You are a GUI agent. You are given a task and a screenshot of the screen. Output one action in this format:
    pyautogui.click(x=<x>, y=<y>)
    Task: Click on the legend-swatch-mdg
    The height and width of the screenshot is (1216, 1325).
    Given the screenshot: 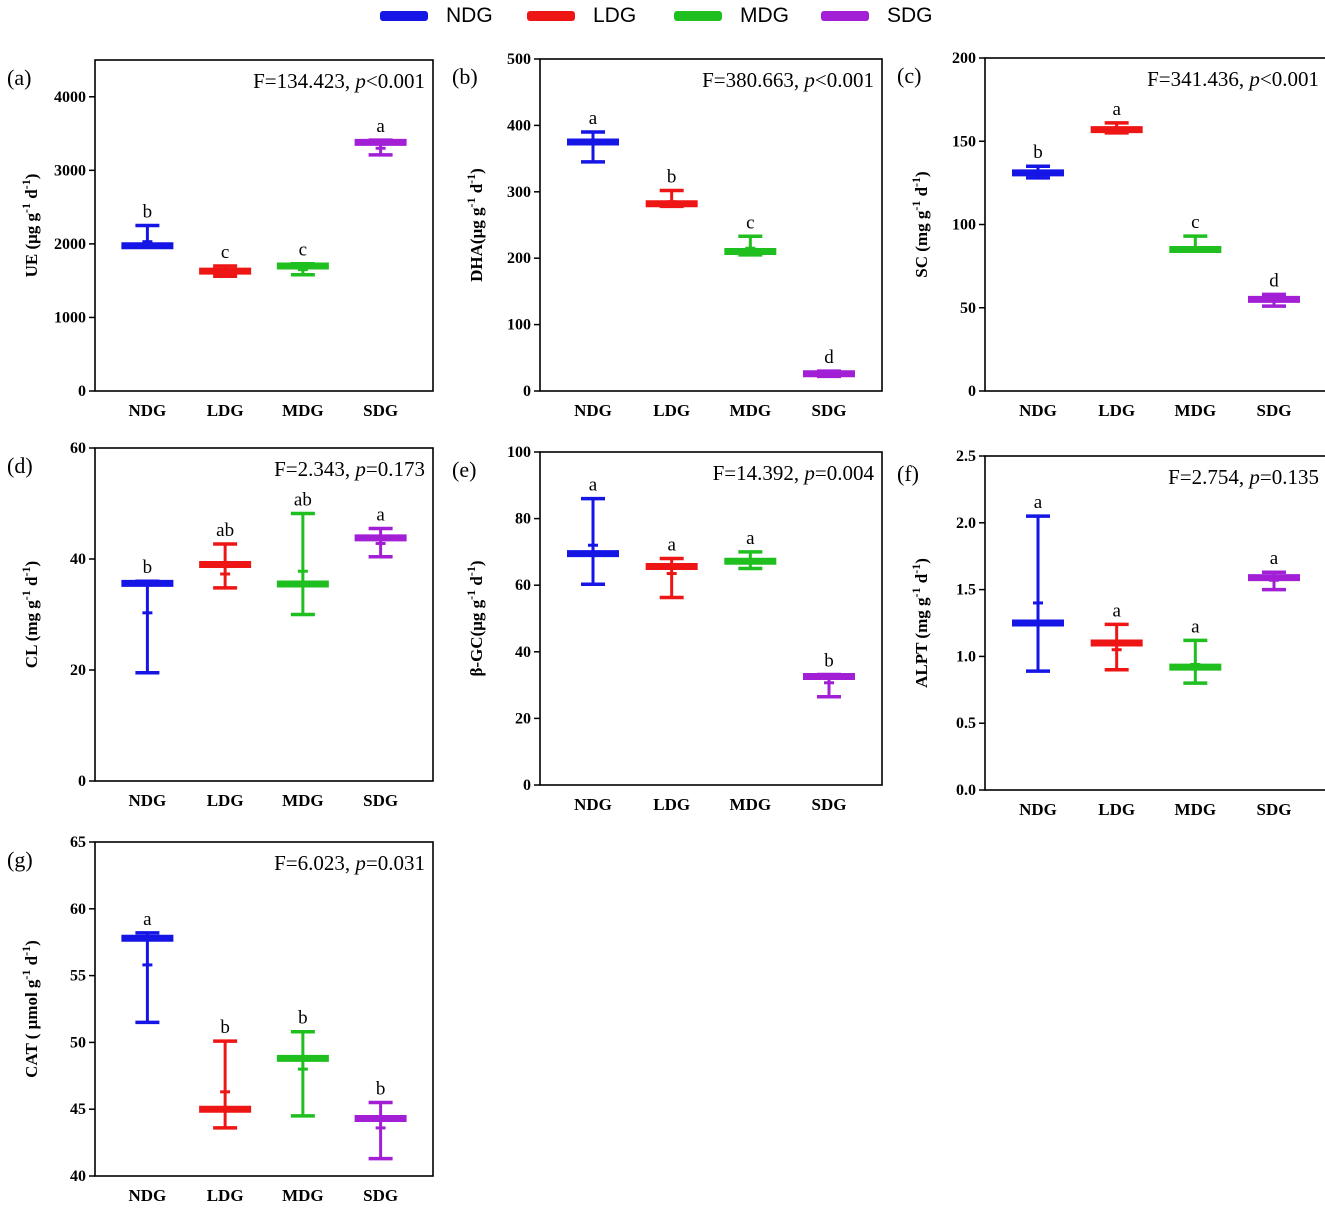 What is the action you would take?
    pyautogui.click(x=698, y=16)
    